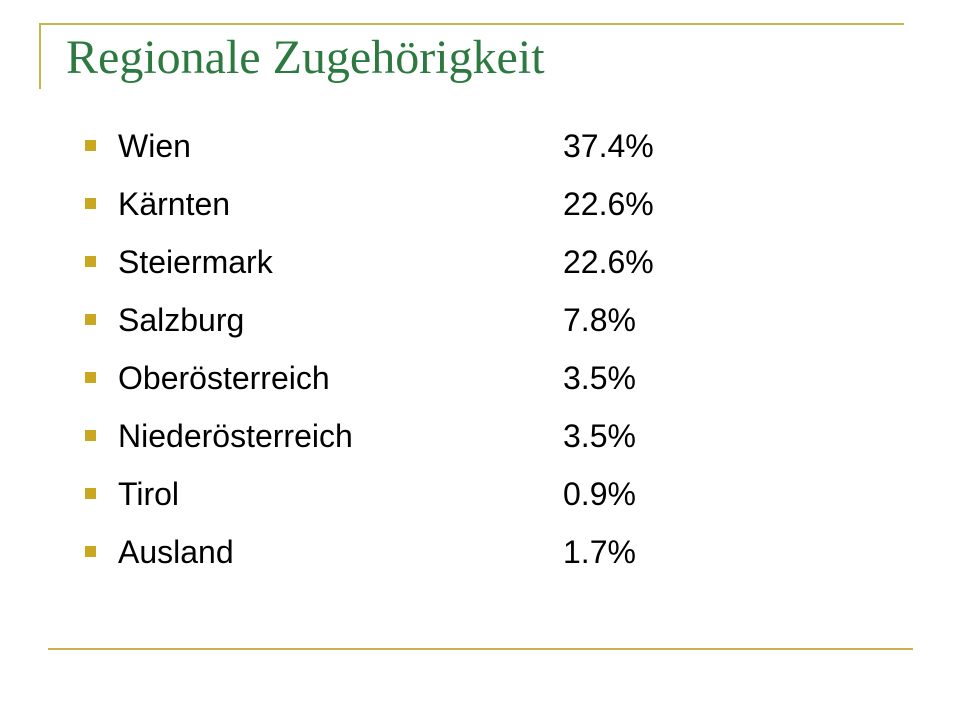 The height and width of the screenshot is (720, 960). Describe the element at coordinates (480, 379) in the screenshot. I see `list-item: Oberösterreich 3.5%` at that location.